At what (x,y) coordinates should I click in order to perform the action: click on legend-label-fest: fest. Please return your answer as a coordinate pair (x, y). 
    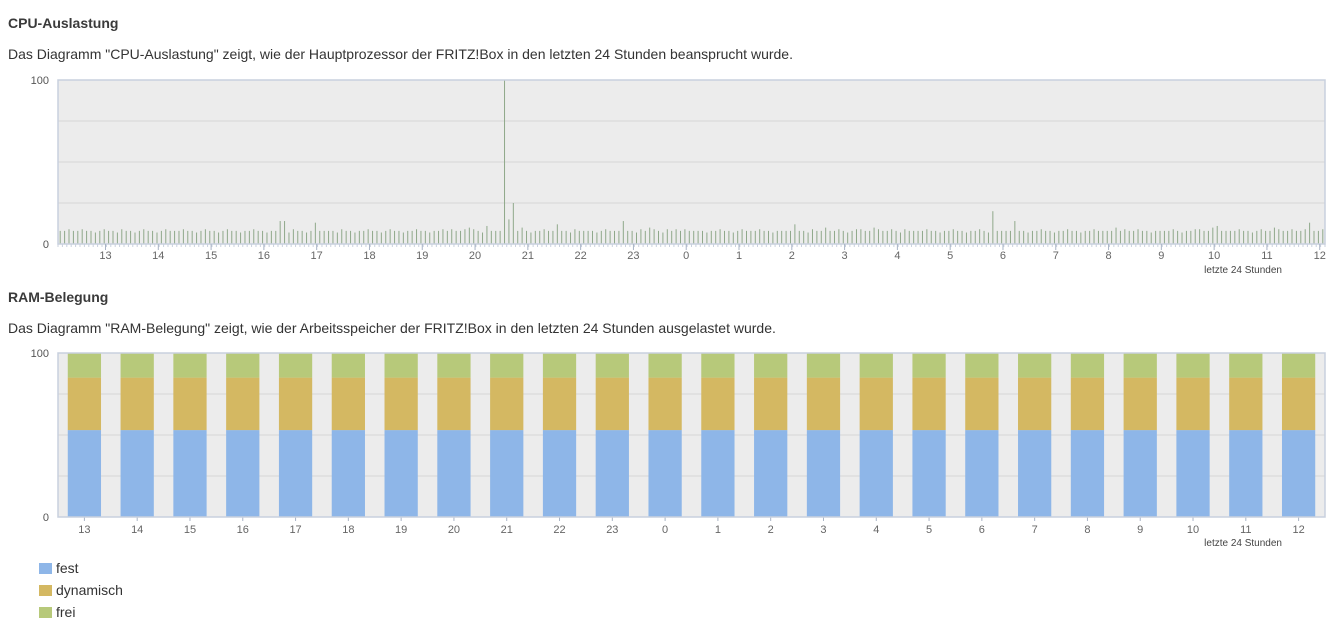
    Looking at the image, I should click on (67, 568).